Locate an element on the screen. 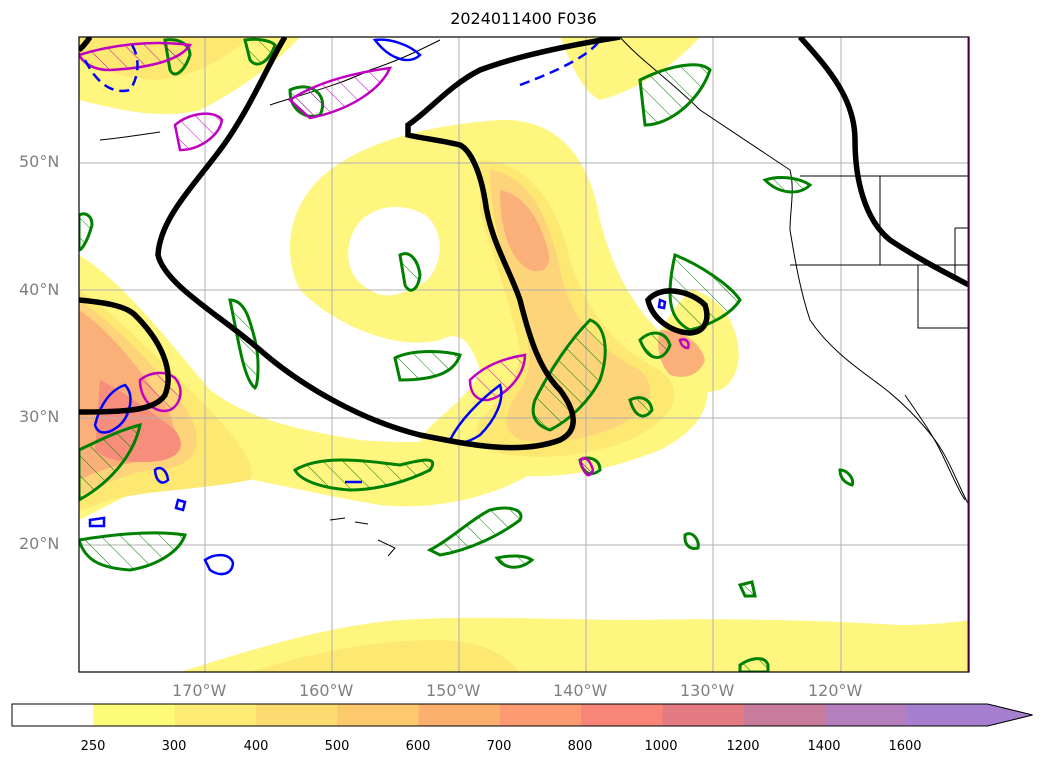  lat-label-50n: 50°N is located at coordinates (39, 161).